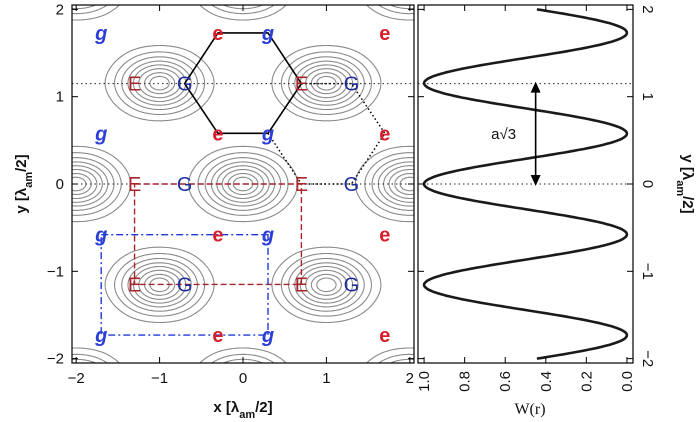 Image resolution: width=697 pixels, height=422 pixels. Describe the element at coordinates (424, 381) in the screenshot. I see `w-tick-label: 1.0` at that location.